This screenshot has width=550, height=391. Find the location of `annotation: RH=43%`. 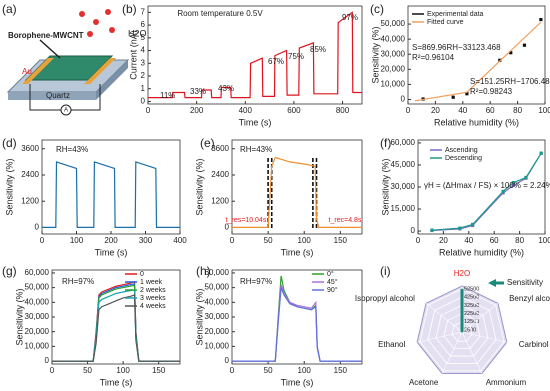

annotation: RH=43% is located at coordinates (72, 149).